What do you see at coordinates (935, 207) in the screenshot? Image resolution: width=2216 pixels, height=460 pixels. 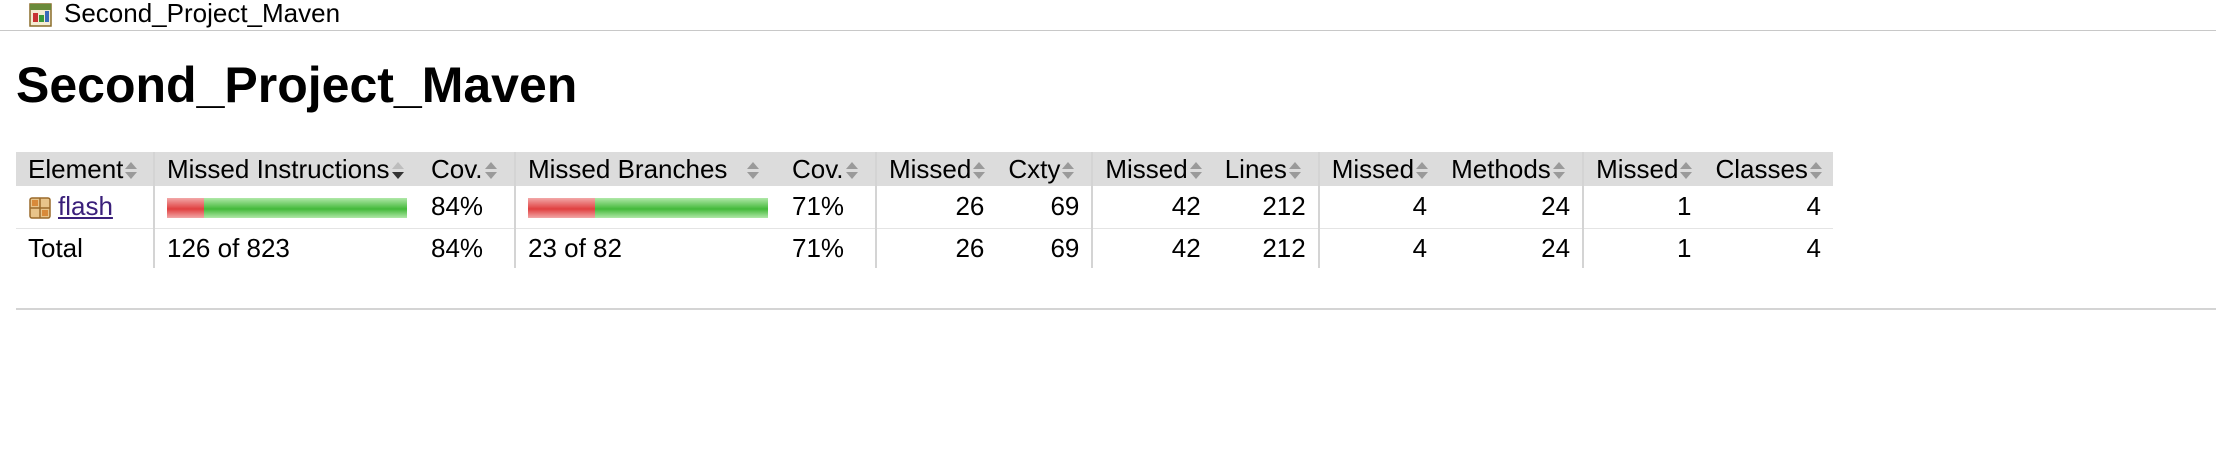 I see `missed-cxty-cell: 26` at bounding box center [935, 207].